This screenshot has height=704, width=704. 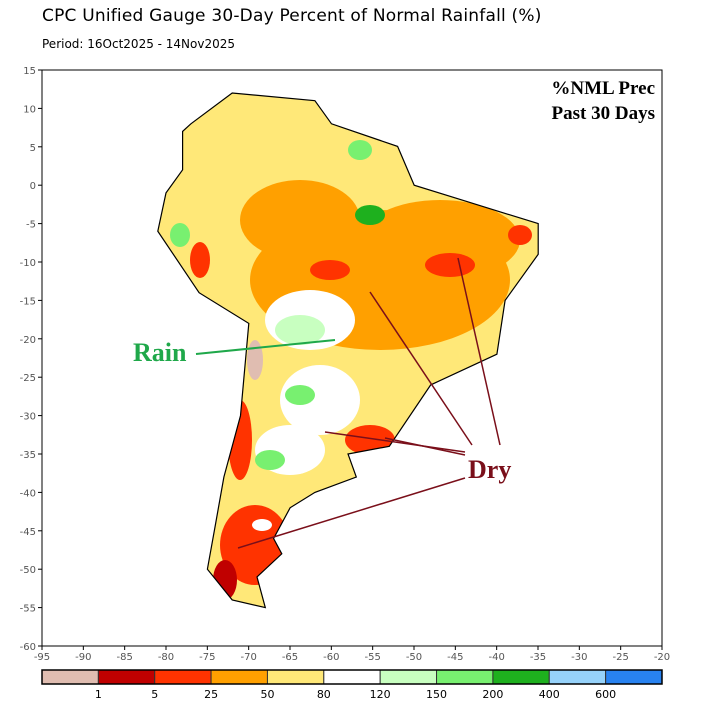 I want to click on colorbar-label: 25, so click(x=211, y=694).